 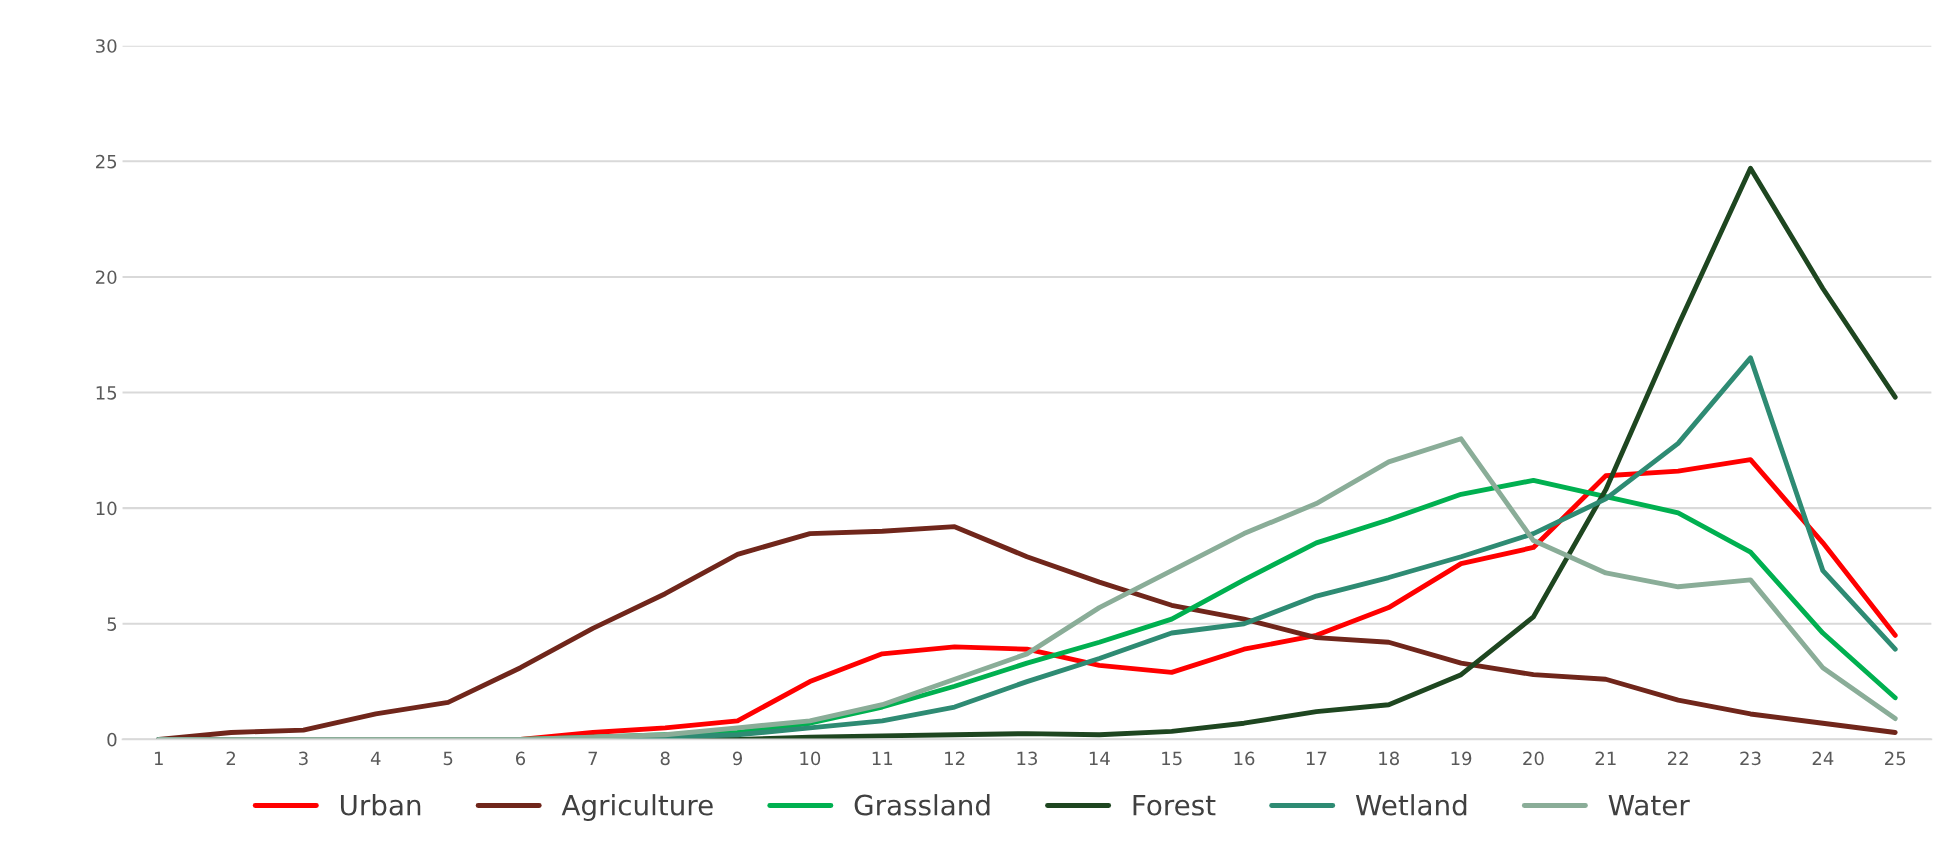 What do you see at coordinates (1895, 758) in the screenshot?
I see `x-tick-label: 25` at bounding box center [1895, 758].